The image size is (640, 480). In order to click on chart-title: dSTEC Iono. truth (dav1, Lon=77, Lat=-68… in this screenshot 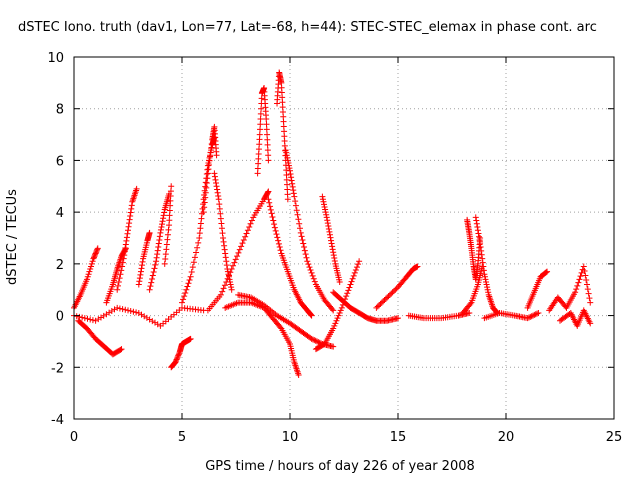, I will do `click(307, 27)`.